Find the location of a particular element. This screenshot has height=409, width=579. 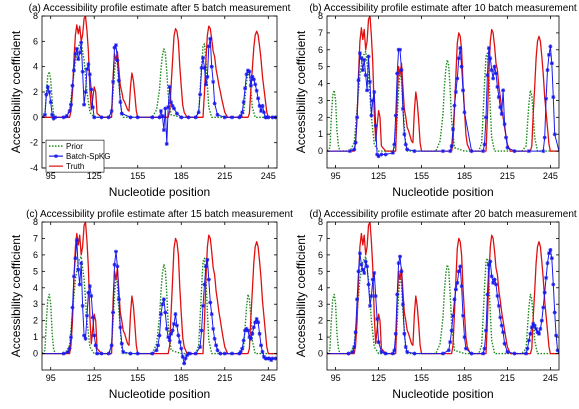

y-tick-label: -2 is located at coordinates (34, 143).